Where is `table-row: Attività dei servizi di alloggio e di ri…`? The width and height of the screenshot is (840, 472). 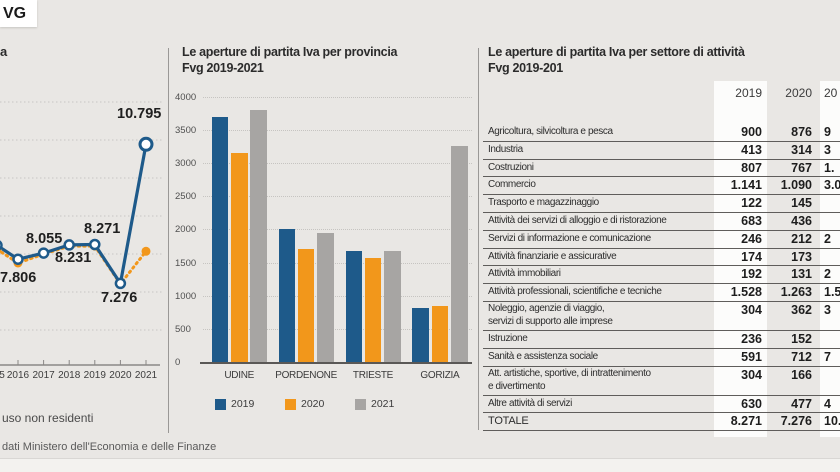
table-row: Attività dei servizi di alloggio e di ri… is located at coordinates (661, 222).